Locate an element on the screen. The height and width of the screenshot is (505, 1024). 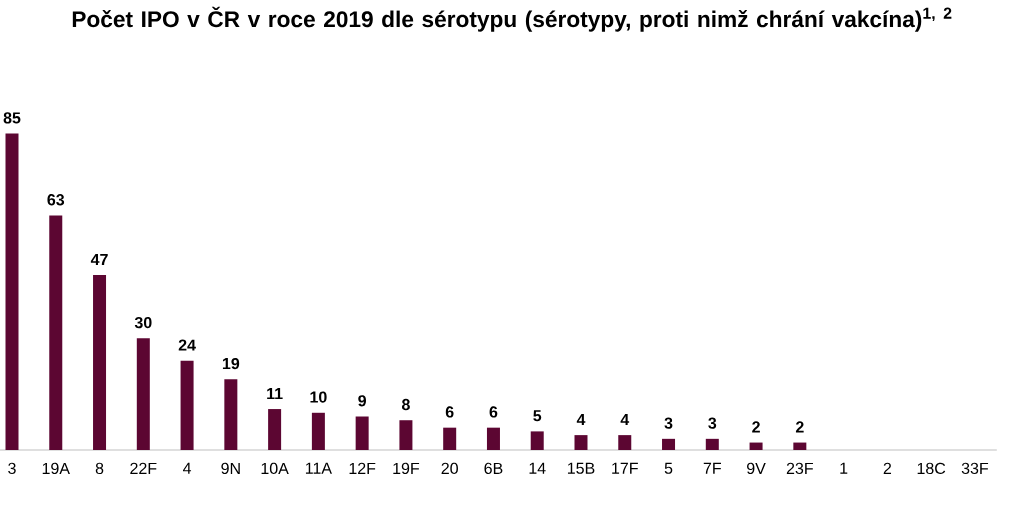
x-tick-label: 19A is located at coordinates (56, 468).